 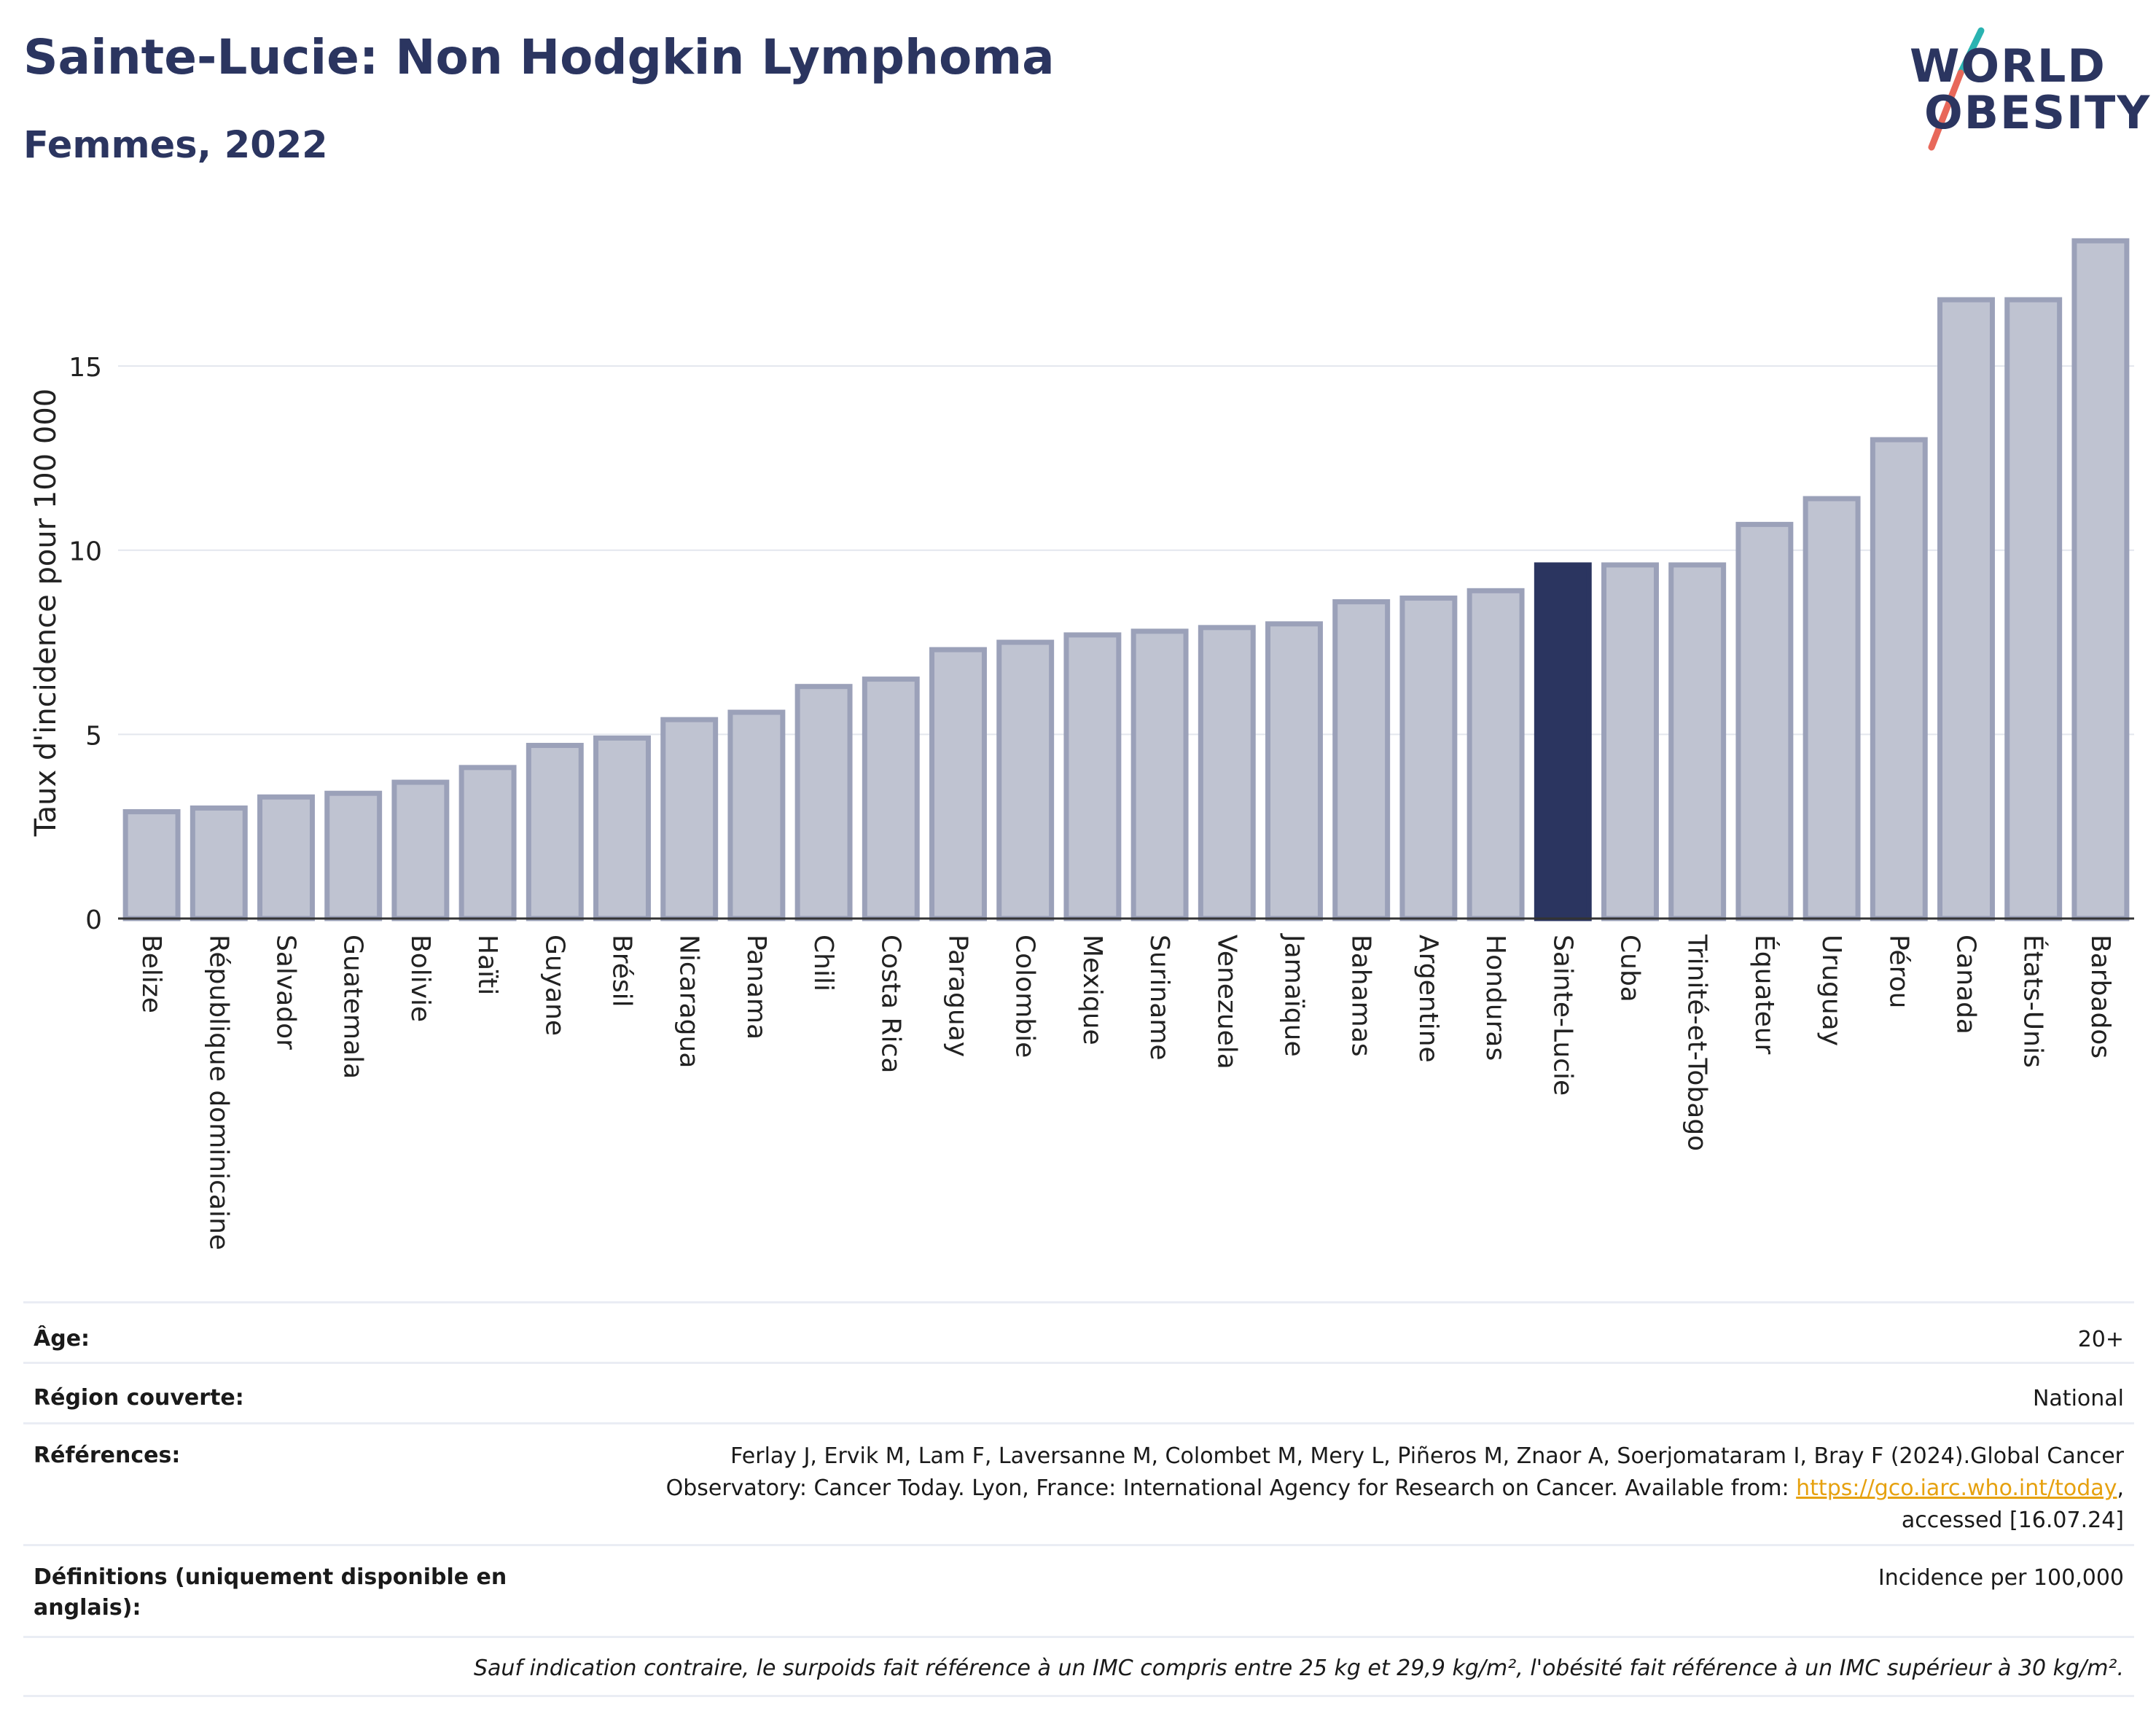 What do you see at coordinates (1630, 968) in the screenshot?
I see `x-tick-label: Cuba` at bounding box center [1630, 968].